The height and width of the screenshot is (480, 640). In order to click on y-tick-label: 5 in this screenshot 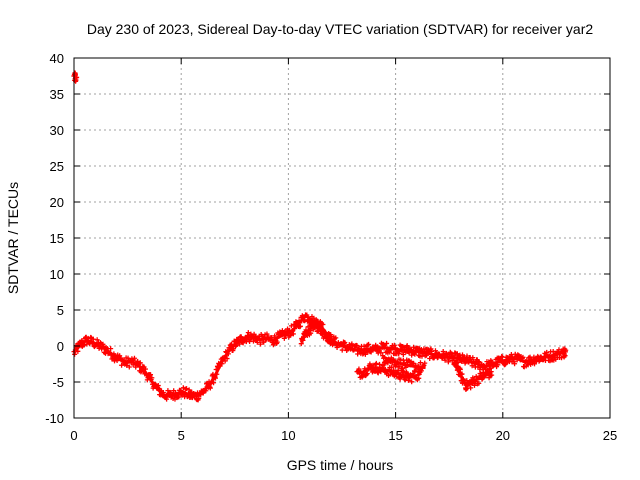, I will do `click(60, 310)`.